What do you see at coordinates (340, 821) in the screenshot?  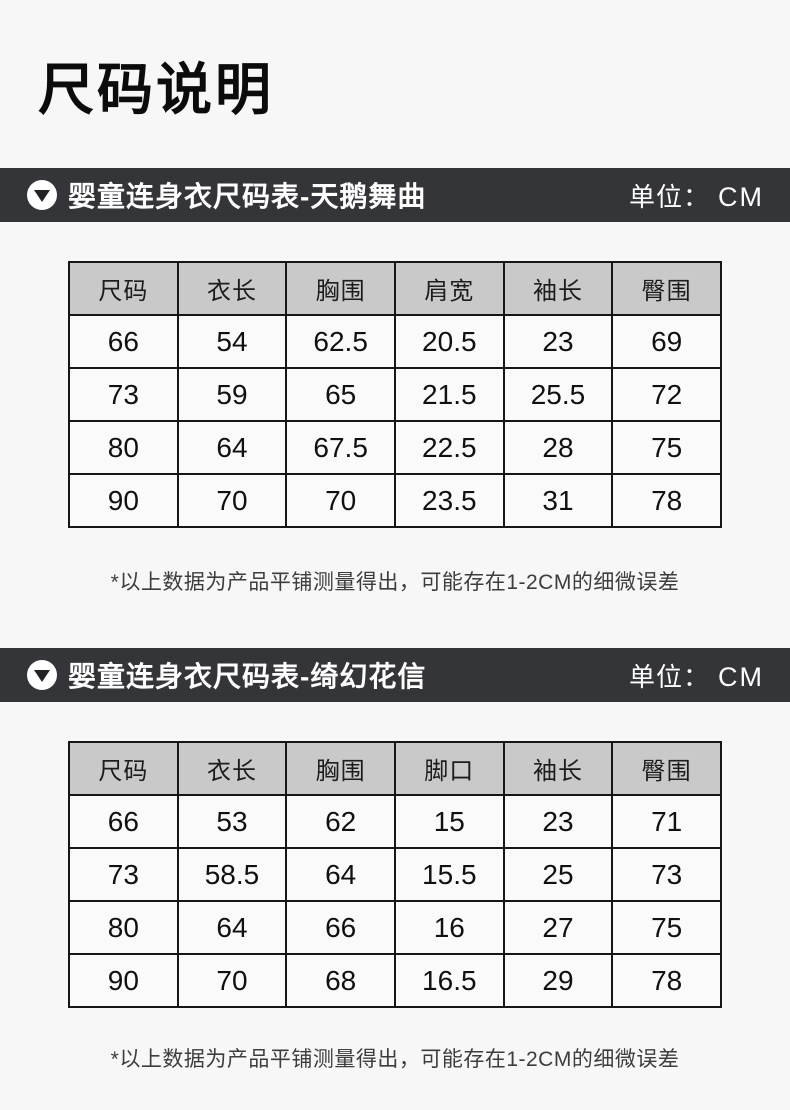 I see `table-cell: 62` at bounding box center [340, 821].